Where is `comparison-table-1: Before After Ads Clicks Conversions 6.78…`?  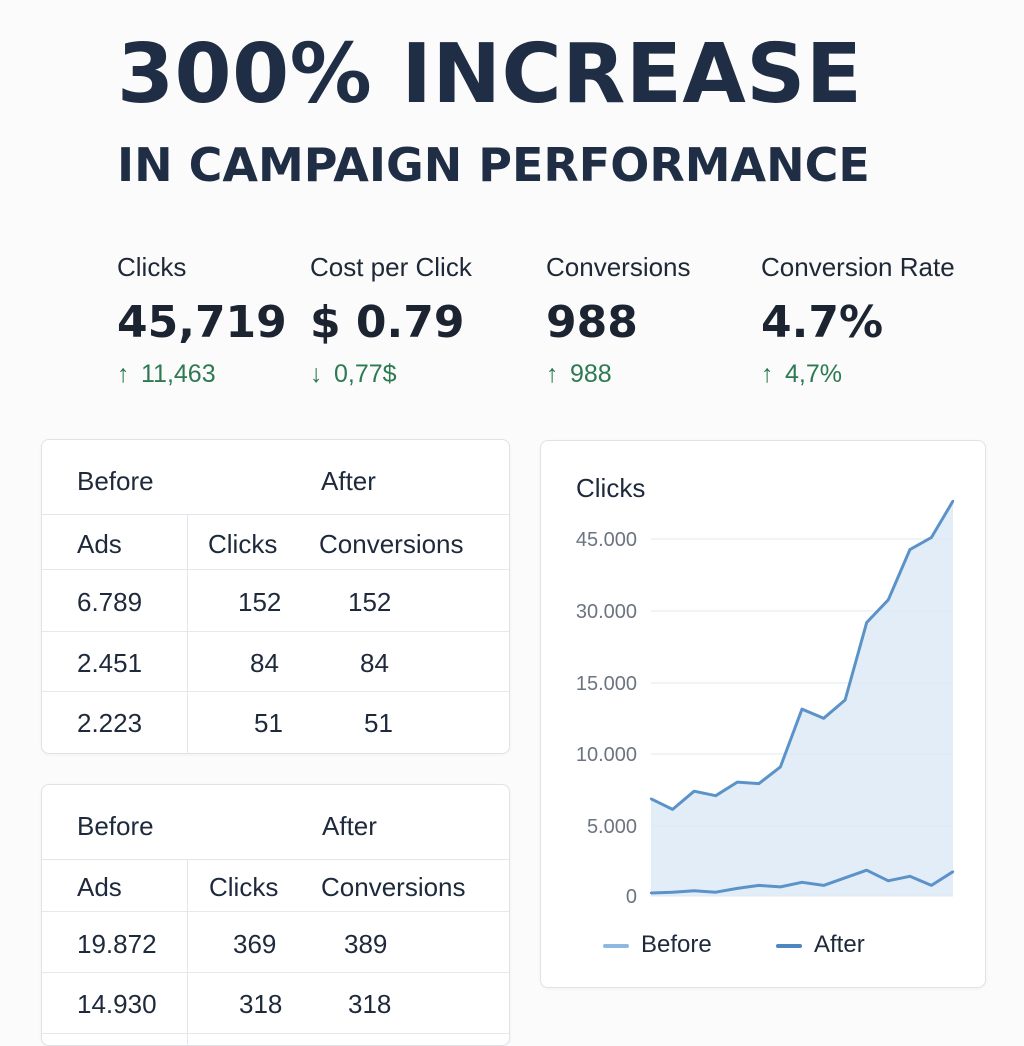
comparison-table-1: Before After Ads Clicks Conversions 6.78… is located at coordinates (275, 596).